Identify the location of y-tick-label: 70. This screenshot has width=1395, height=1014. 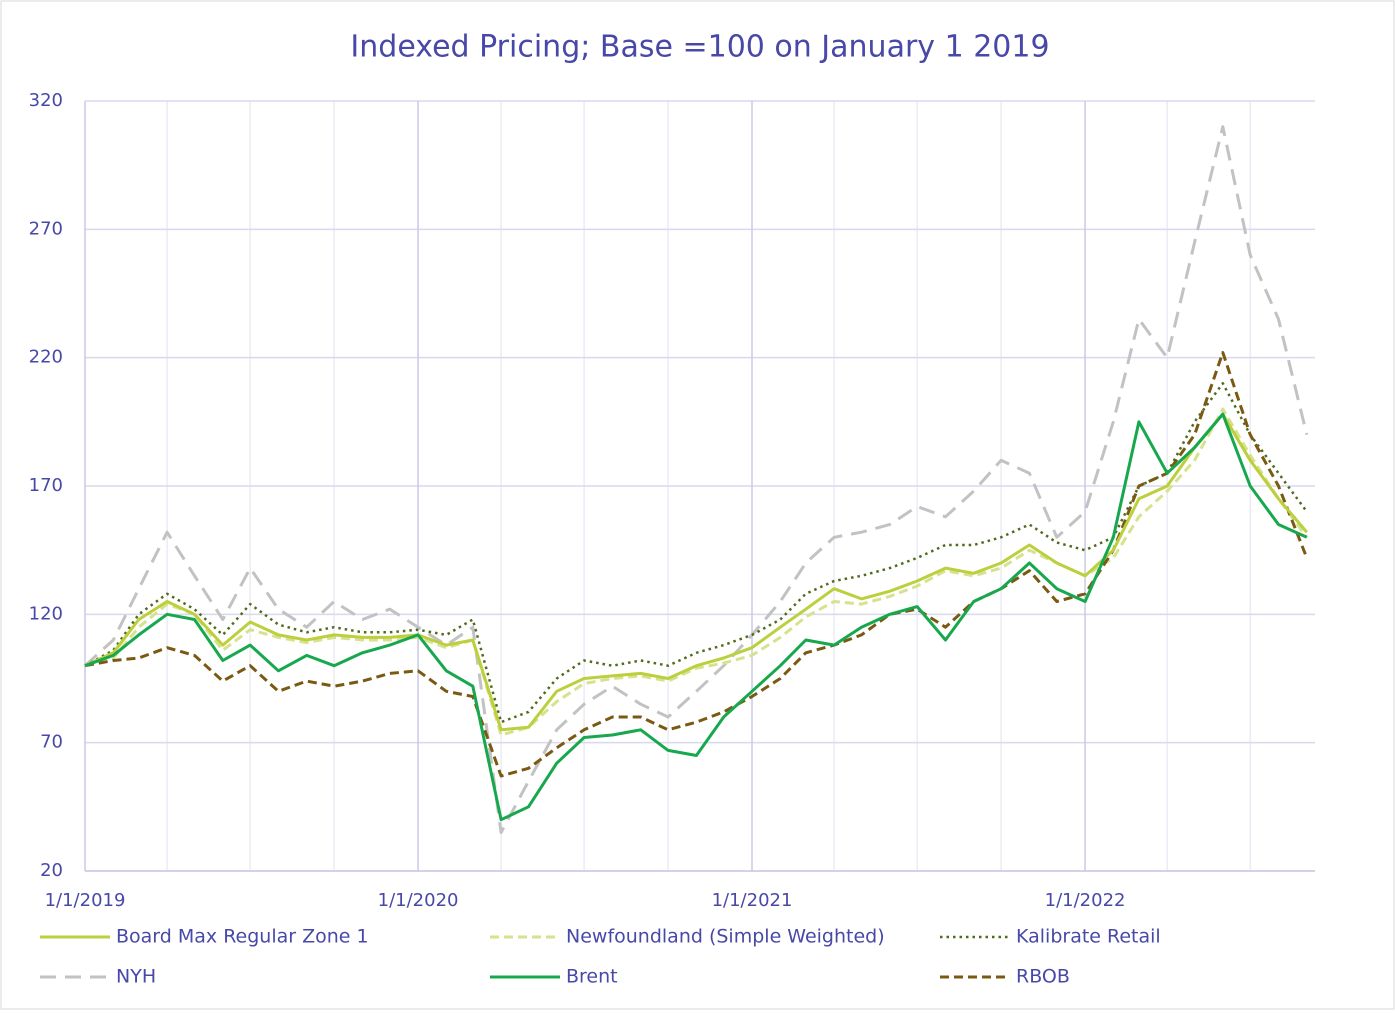
(51, 742).